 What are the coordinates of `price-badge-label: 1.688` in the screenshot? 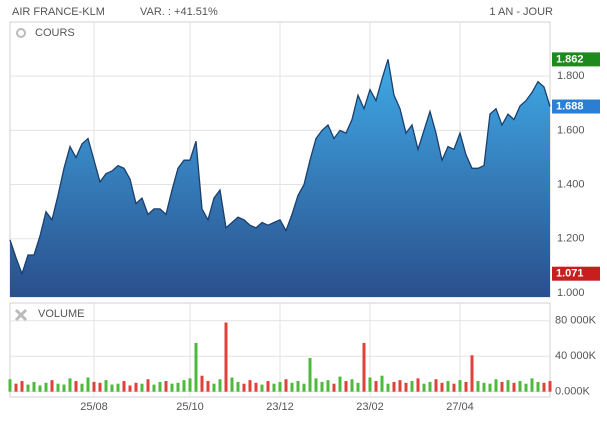 It's located at (570, 106).